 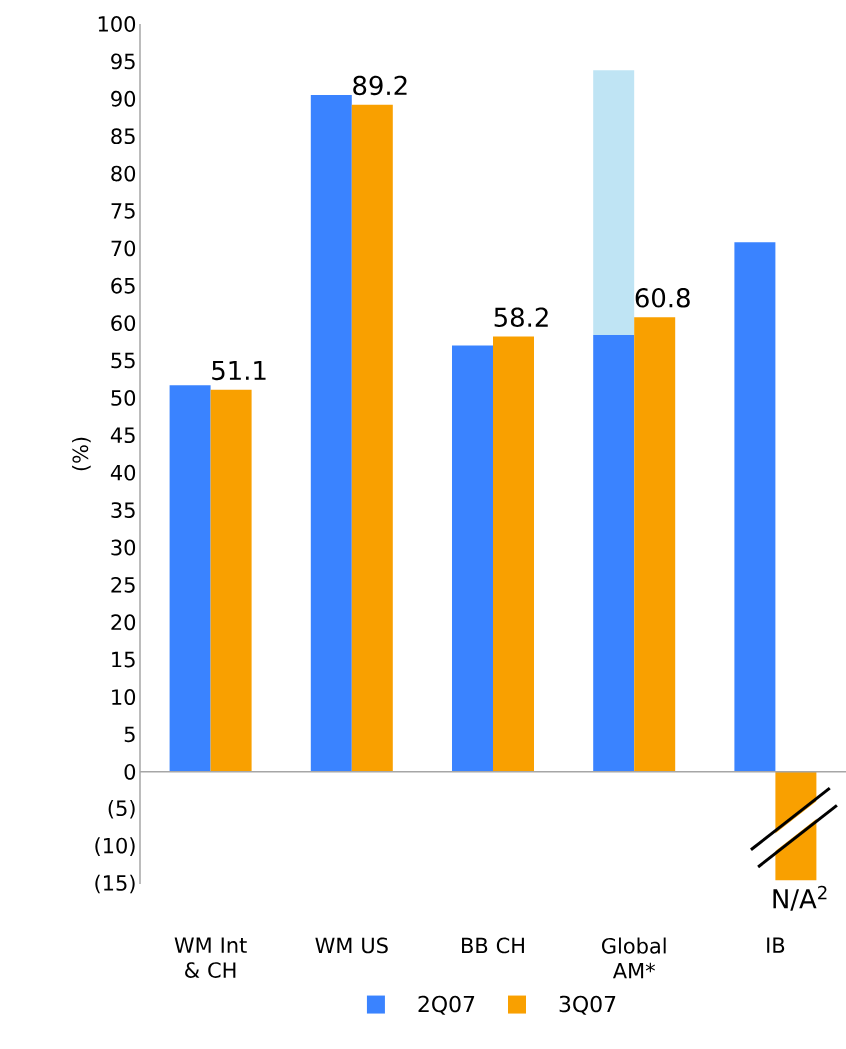 I want to click on x-tick-label: BB CH, so click(x=493, y=945).